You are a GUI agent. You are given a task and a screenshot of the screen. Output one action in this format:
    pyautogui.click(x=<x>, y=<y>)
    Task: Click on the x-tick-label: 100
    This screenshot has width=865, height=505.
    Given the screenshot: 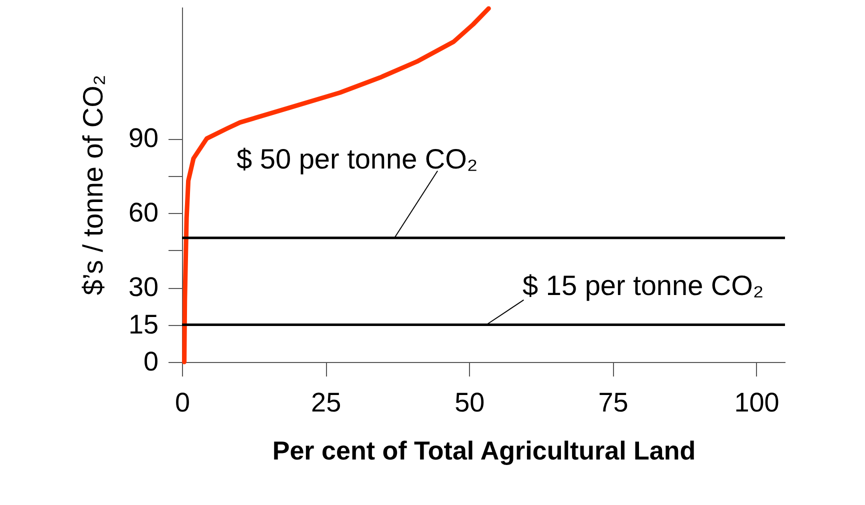 What is the action you would take?
    pyautogui.click(x=757, y=403)
    